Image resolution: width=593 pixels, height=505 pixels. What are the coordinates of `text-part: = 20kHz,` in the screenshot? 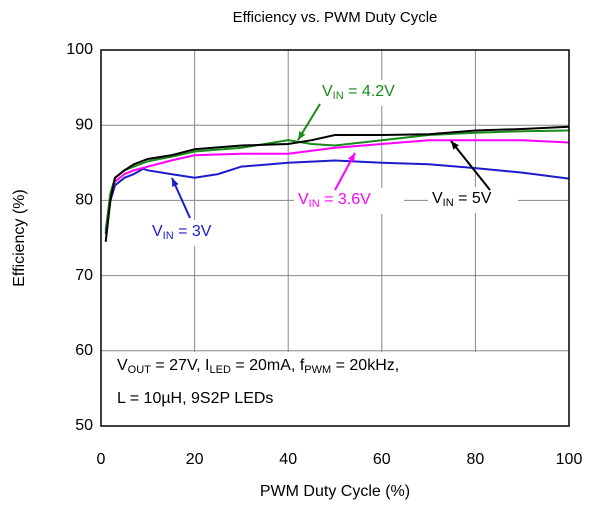 It's located at (365, 365).